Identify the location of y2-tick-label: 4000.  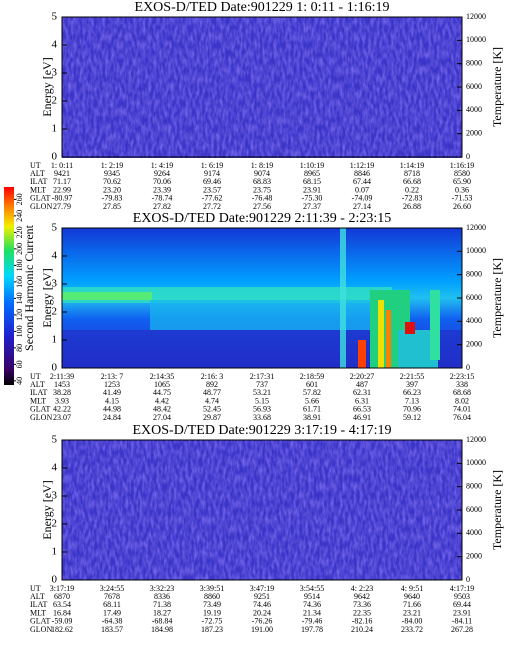
(474, 320).